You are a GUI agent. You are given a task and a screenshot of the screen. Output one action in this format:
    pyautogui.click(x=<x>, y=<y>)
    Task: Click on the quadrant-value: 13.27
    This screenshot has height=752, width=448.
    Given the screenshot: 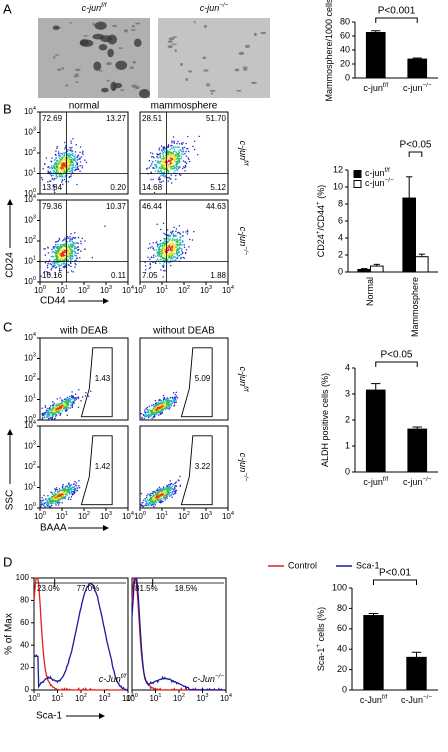 What is the action you would take?
    pyautogui.click(x=116, y=118)
    